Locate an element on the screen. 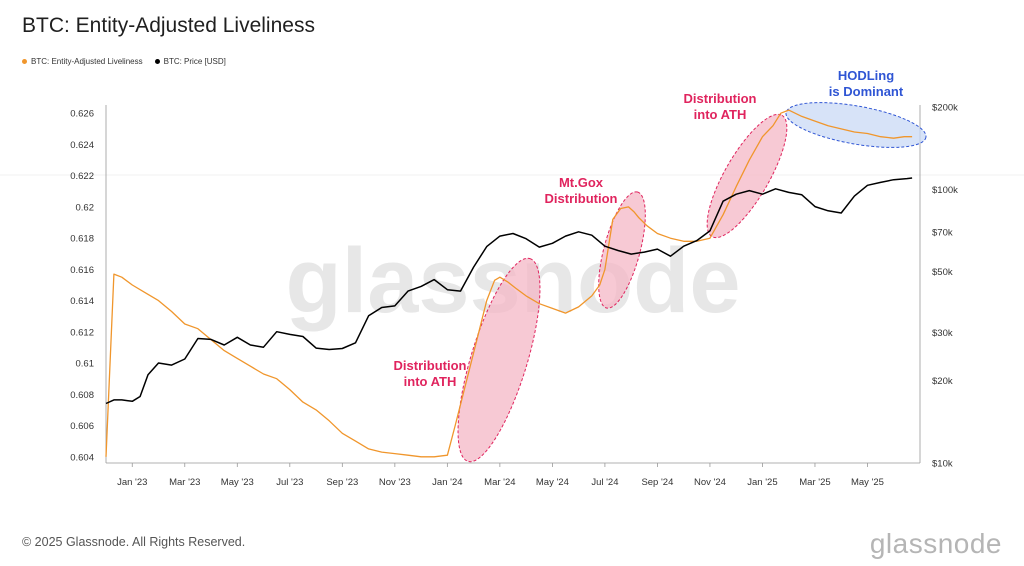 This screenshot has width=1024, height=566. y-right-tick-label: $200k is located at coordinates (945, 108).